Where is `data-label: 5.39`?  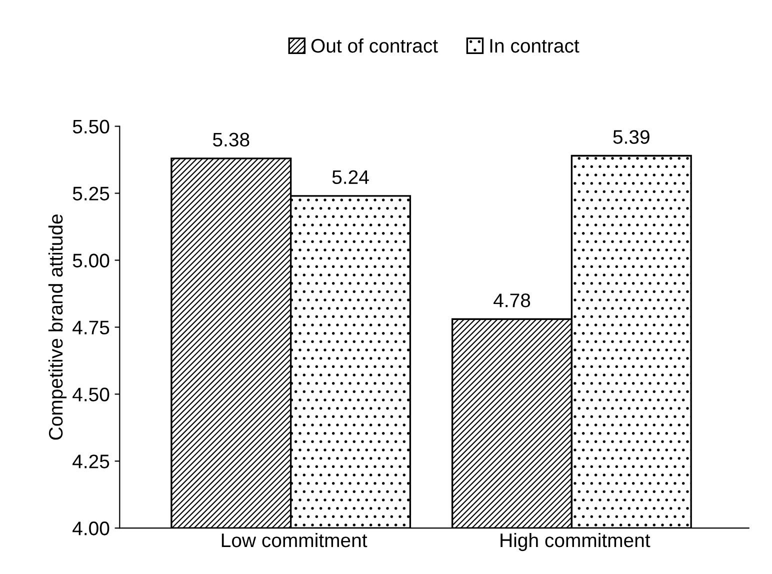
data-label: 5.39 is located at coordinates (631, 137).